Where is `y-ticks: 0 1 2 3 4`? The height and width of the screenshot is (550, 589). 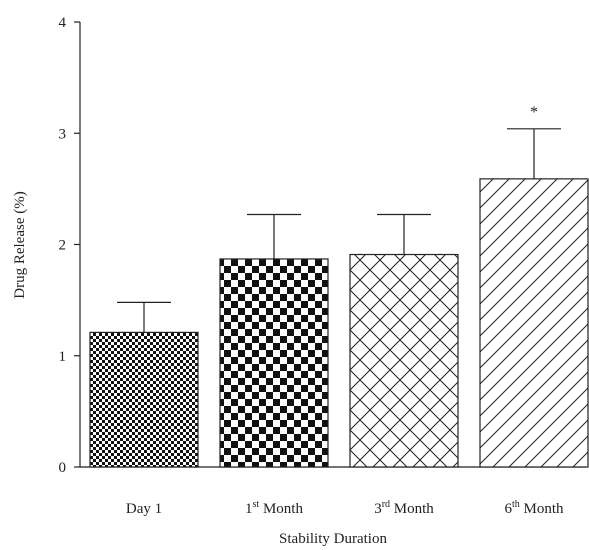 y-ticks: 0 1 2 3 4 is located at coordinates (69, 245).